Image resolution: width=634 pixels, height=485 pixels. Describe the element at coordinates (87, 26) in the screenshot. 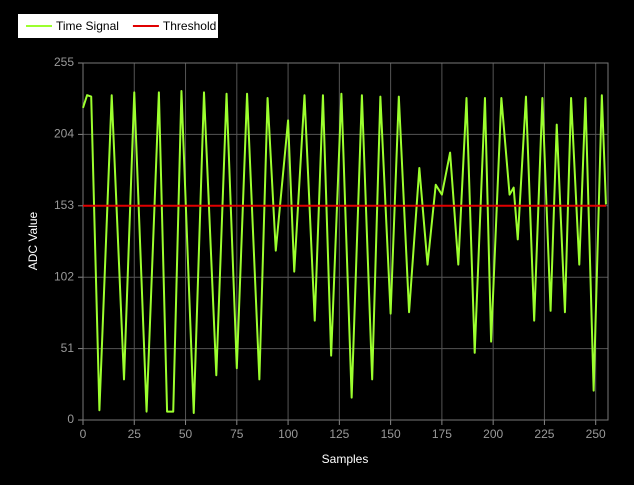

I see `legend-label: Time Signal` at that location.